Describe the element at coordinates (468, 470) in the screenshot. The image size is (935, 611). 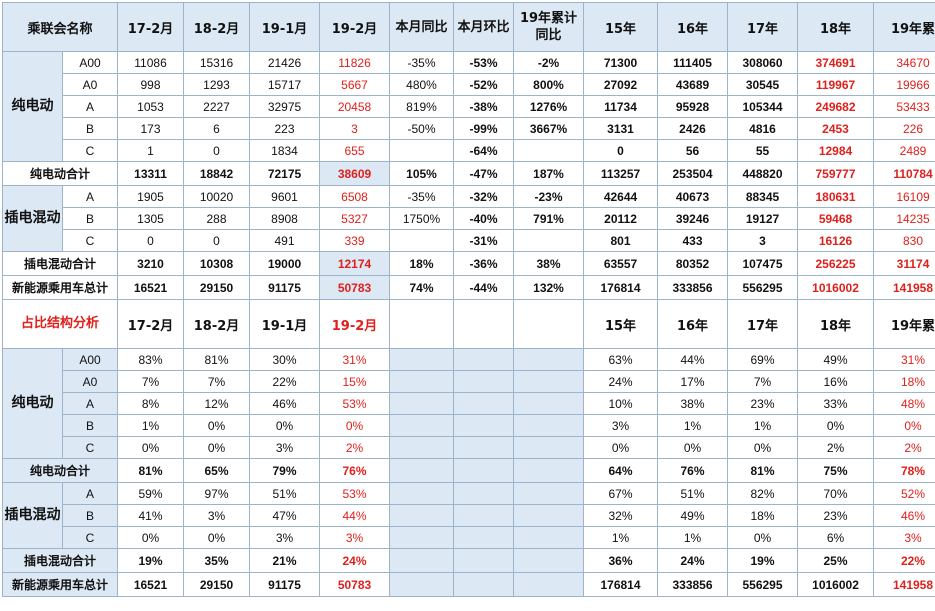
I see `total-row: 纯电动合计 81% 65% 79% 76% 64% 76% 81% 75% 78%` at that location.